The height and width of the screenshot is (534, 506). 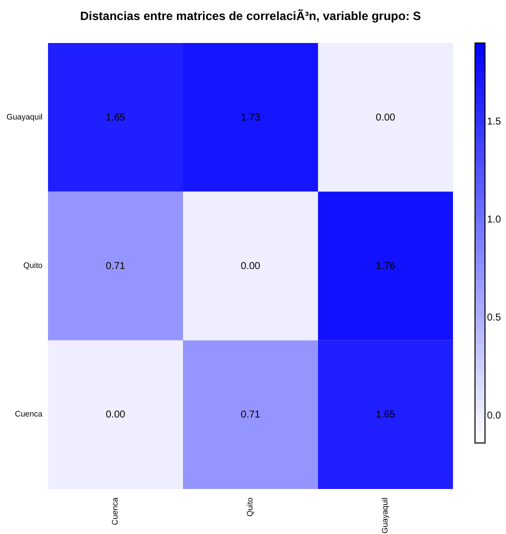 What do you see at coordinates (33, 265) in the screenshot?
I see `y-tick-label: Quito` at bounding box center [33, 265].